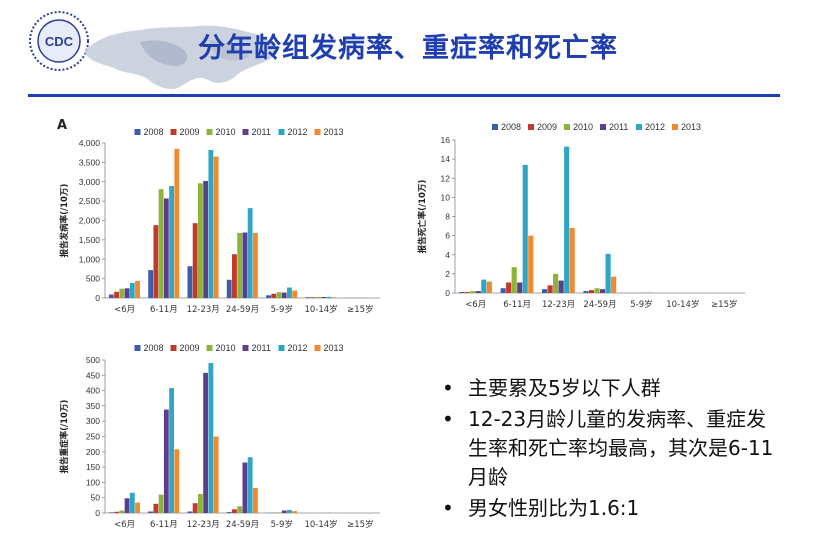  What do you see at coordinates (422, 217) in the screenshot?
I see `y-axis-label: 报告死亡率(/10万)` at bounding box center [422, 217].